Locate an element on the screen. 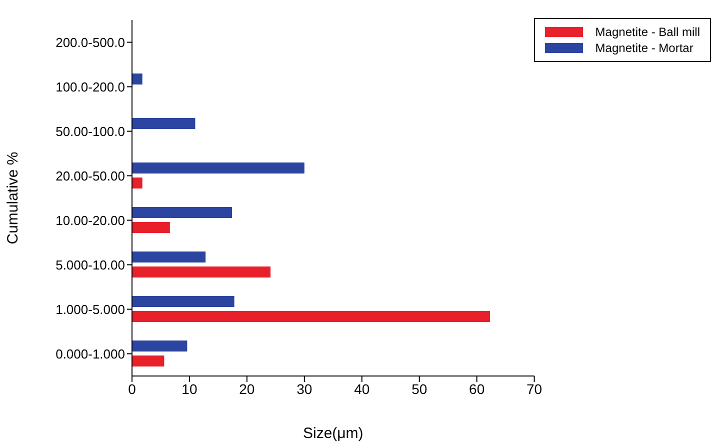  y-tick-label: 100.0-200.0 is located at coordinates (90, 86).